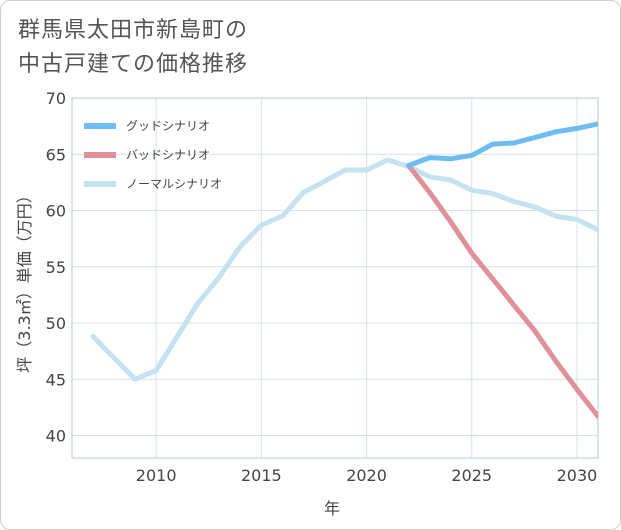 This screenshot has height=530, width=621. I want to click on x-tick-label: 2020, so click(366, 475).